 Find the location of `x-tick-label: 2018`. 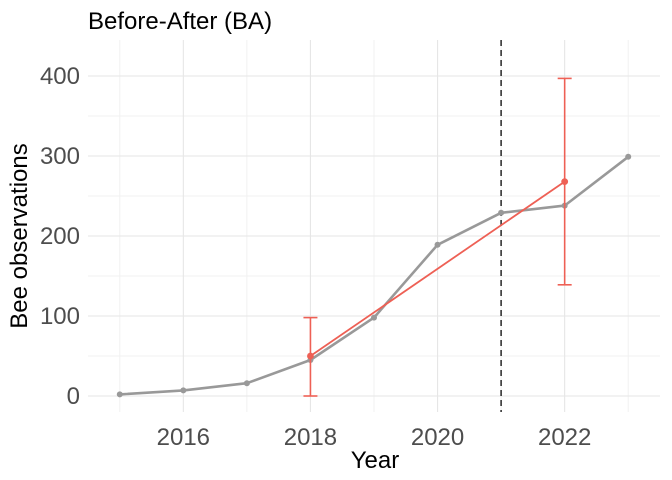

x-tick-label: 2018 is located at coordinates (310, 437).